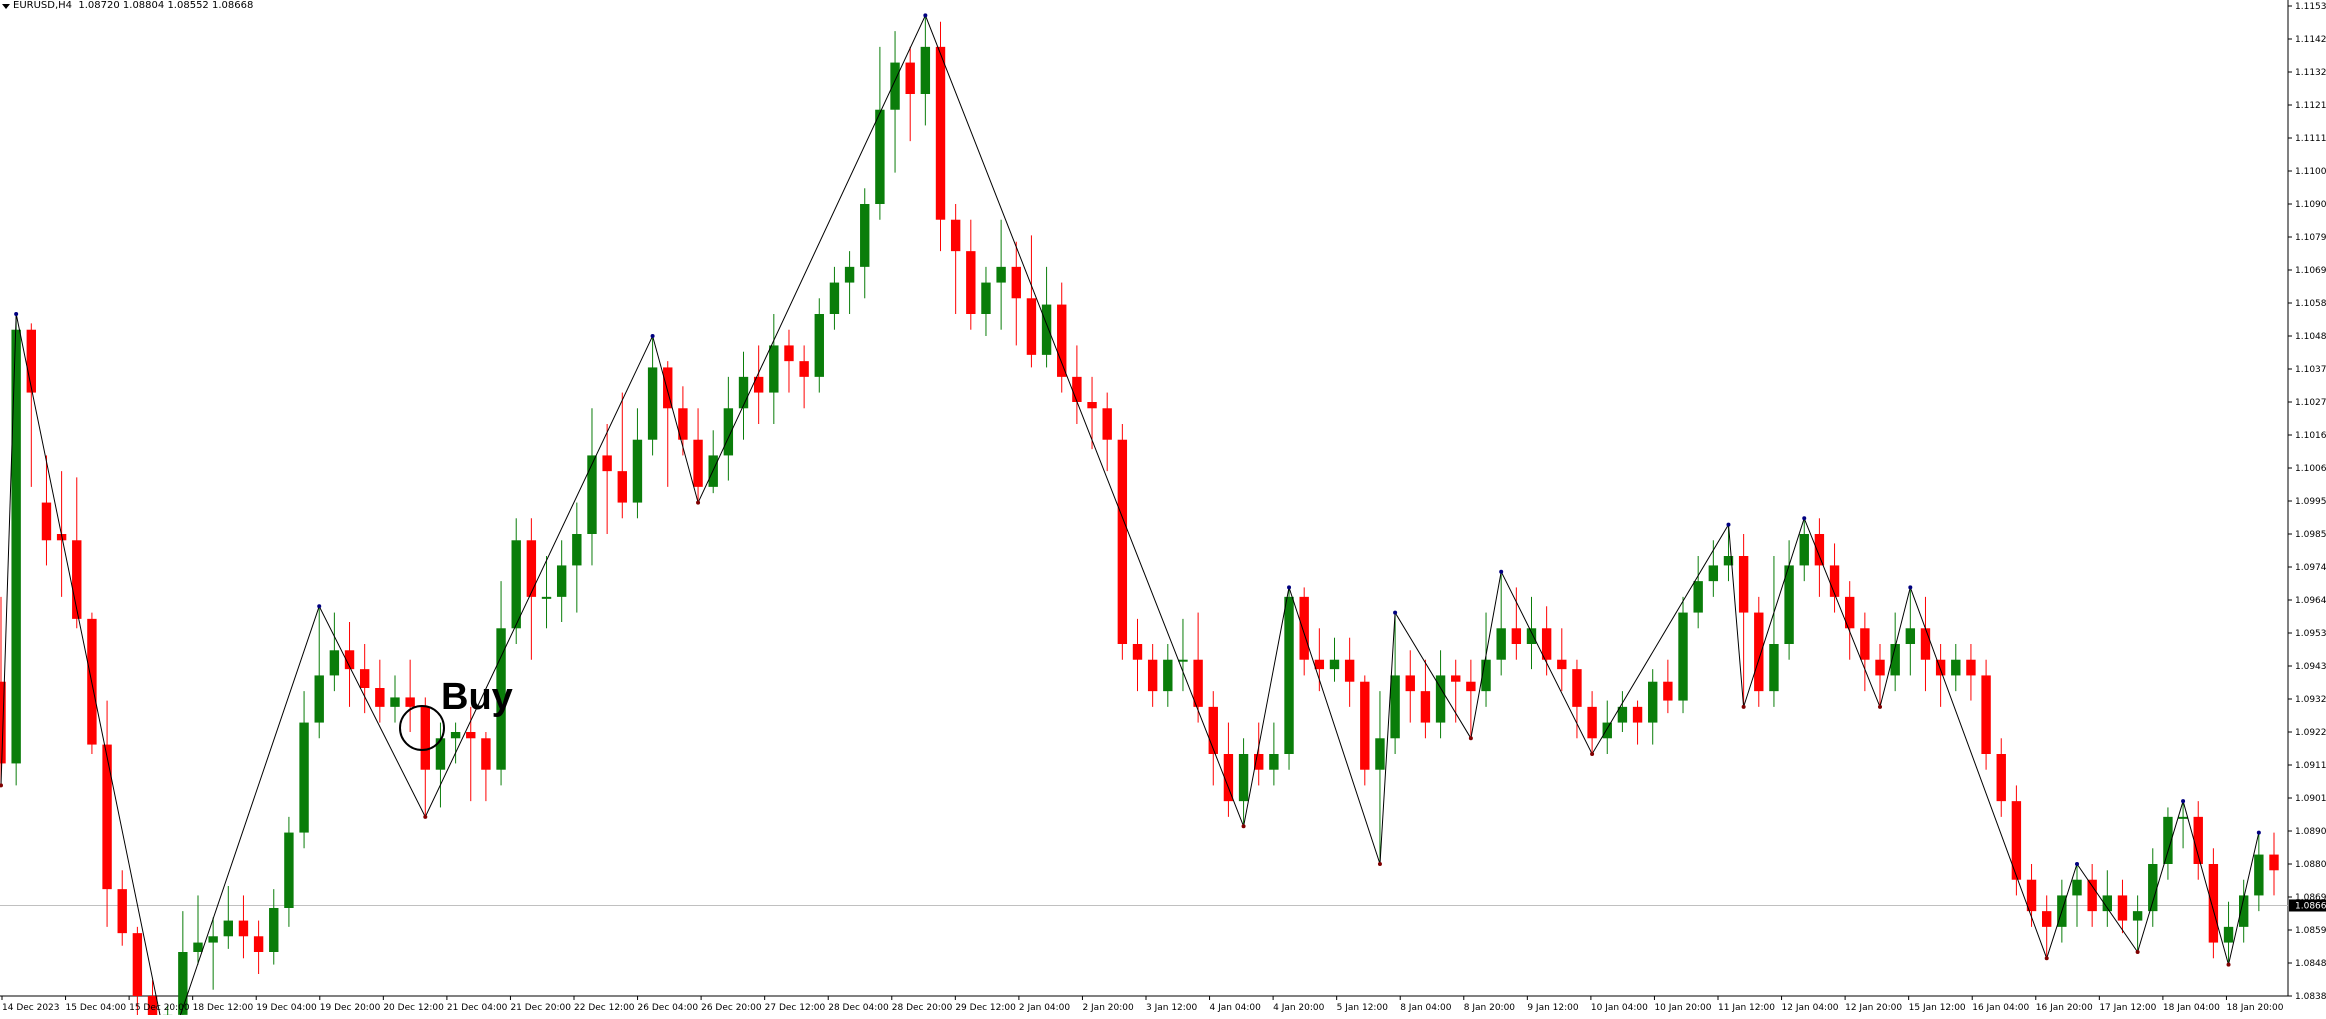 This screenshot has height=1019, width=2326. Describe the element at coordinates (223, 1008) in the screenshot. I see `time-tick-label: 18 Dec 12:00` at that location.